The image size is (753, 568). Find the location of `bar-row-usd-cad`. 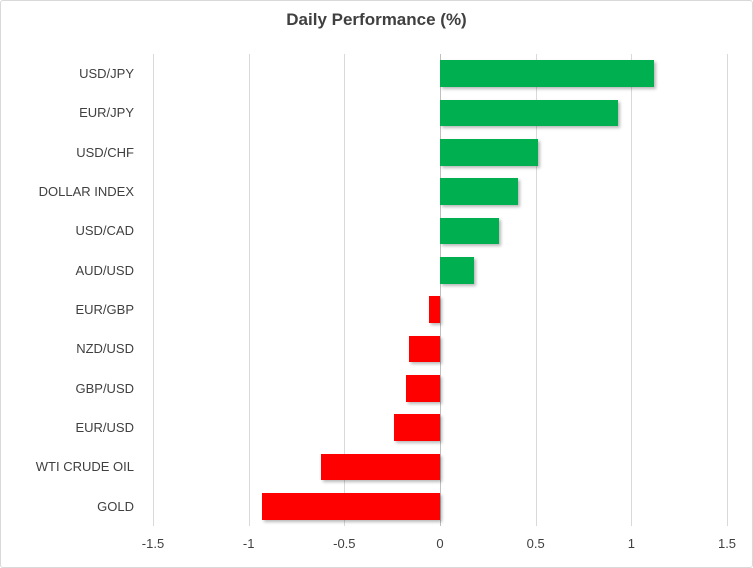

bar-row-usd-cad is located at coordinates (440, 230).